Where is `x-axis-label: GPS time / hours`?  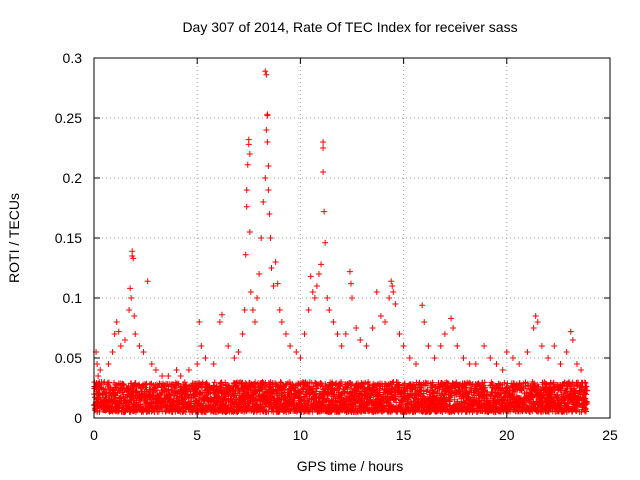 x-axis-label: GPS time / hours is located at coordinates (350, 466).